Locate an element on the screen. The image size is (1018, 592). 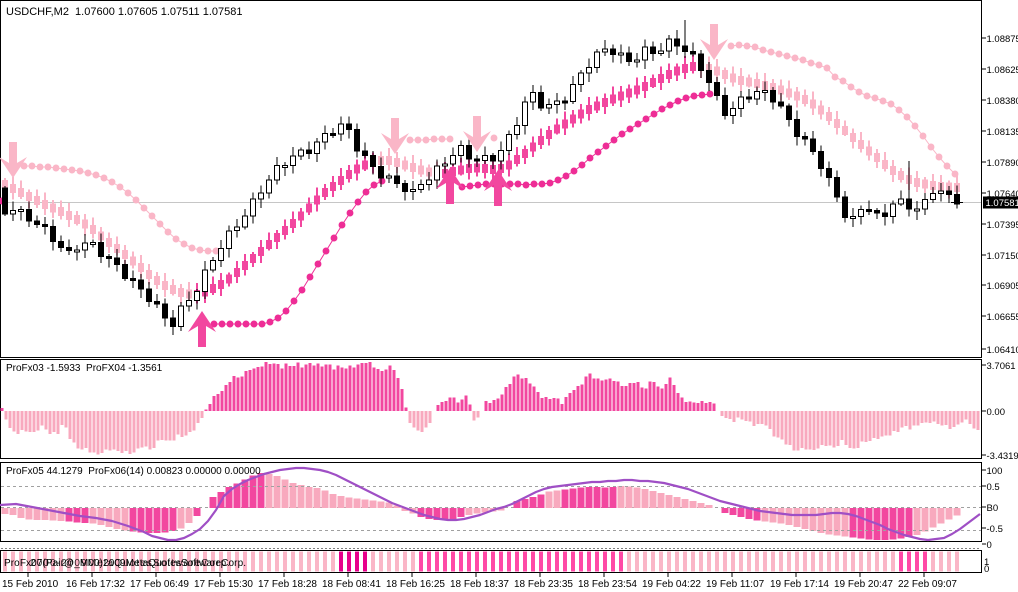
svg-text: 17 Feb 18:28 is located at coordinates (287, 584).